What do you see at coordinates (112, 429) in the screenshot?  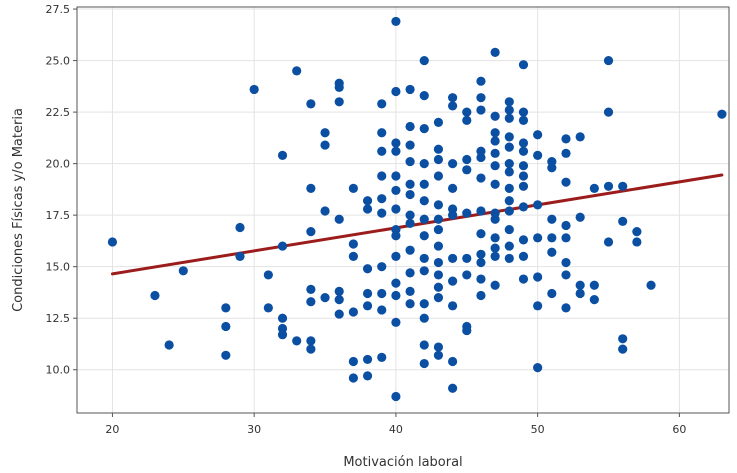 I see `x-tick-label: 20` at bounding box center [112, 429].